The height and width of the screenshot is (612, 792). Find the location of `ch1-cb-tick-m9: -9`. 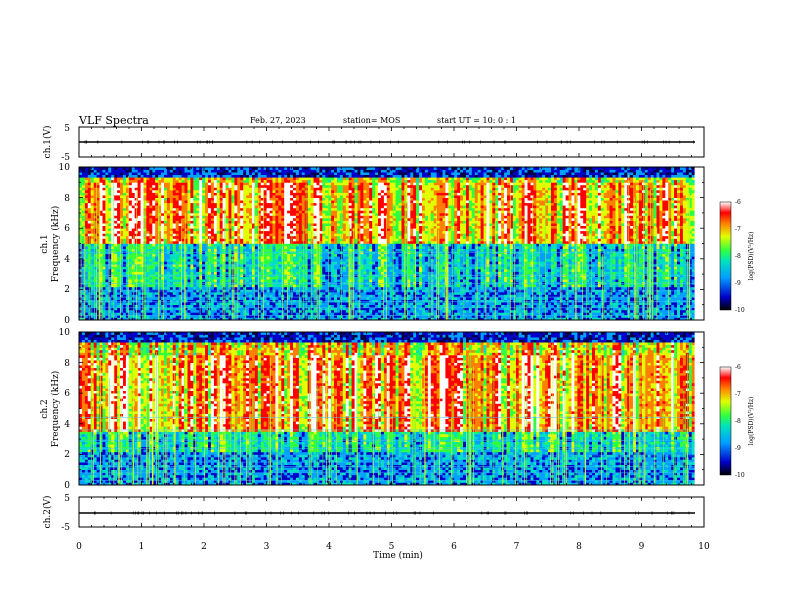

ch1-cb-tick-m9: -9 is located at coordinates (738, 283).